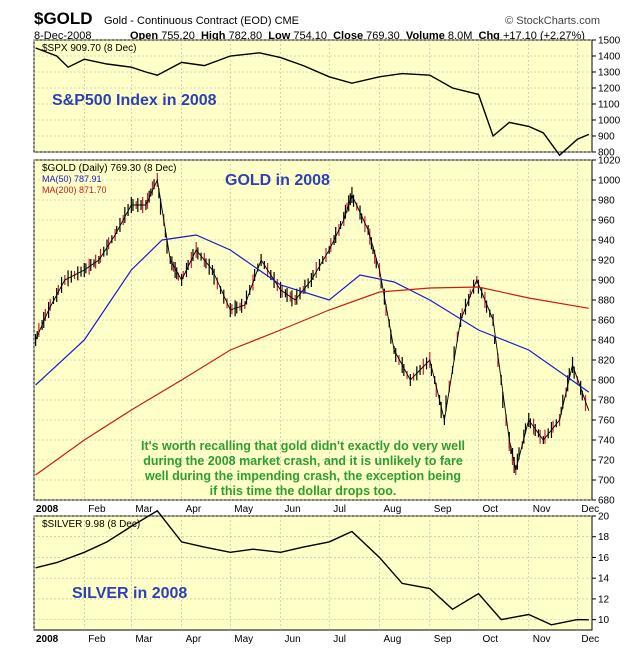 Image resolution: width=630 pixels, height=662 pixels. Describe the element at coordinates (47, 509) in the screenshot. I see `gold-month-label: 2008` at that location.